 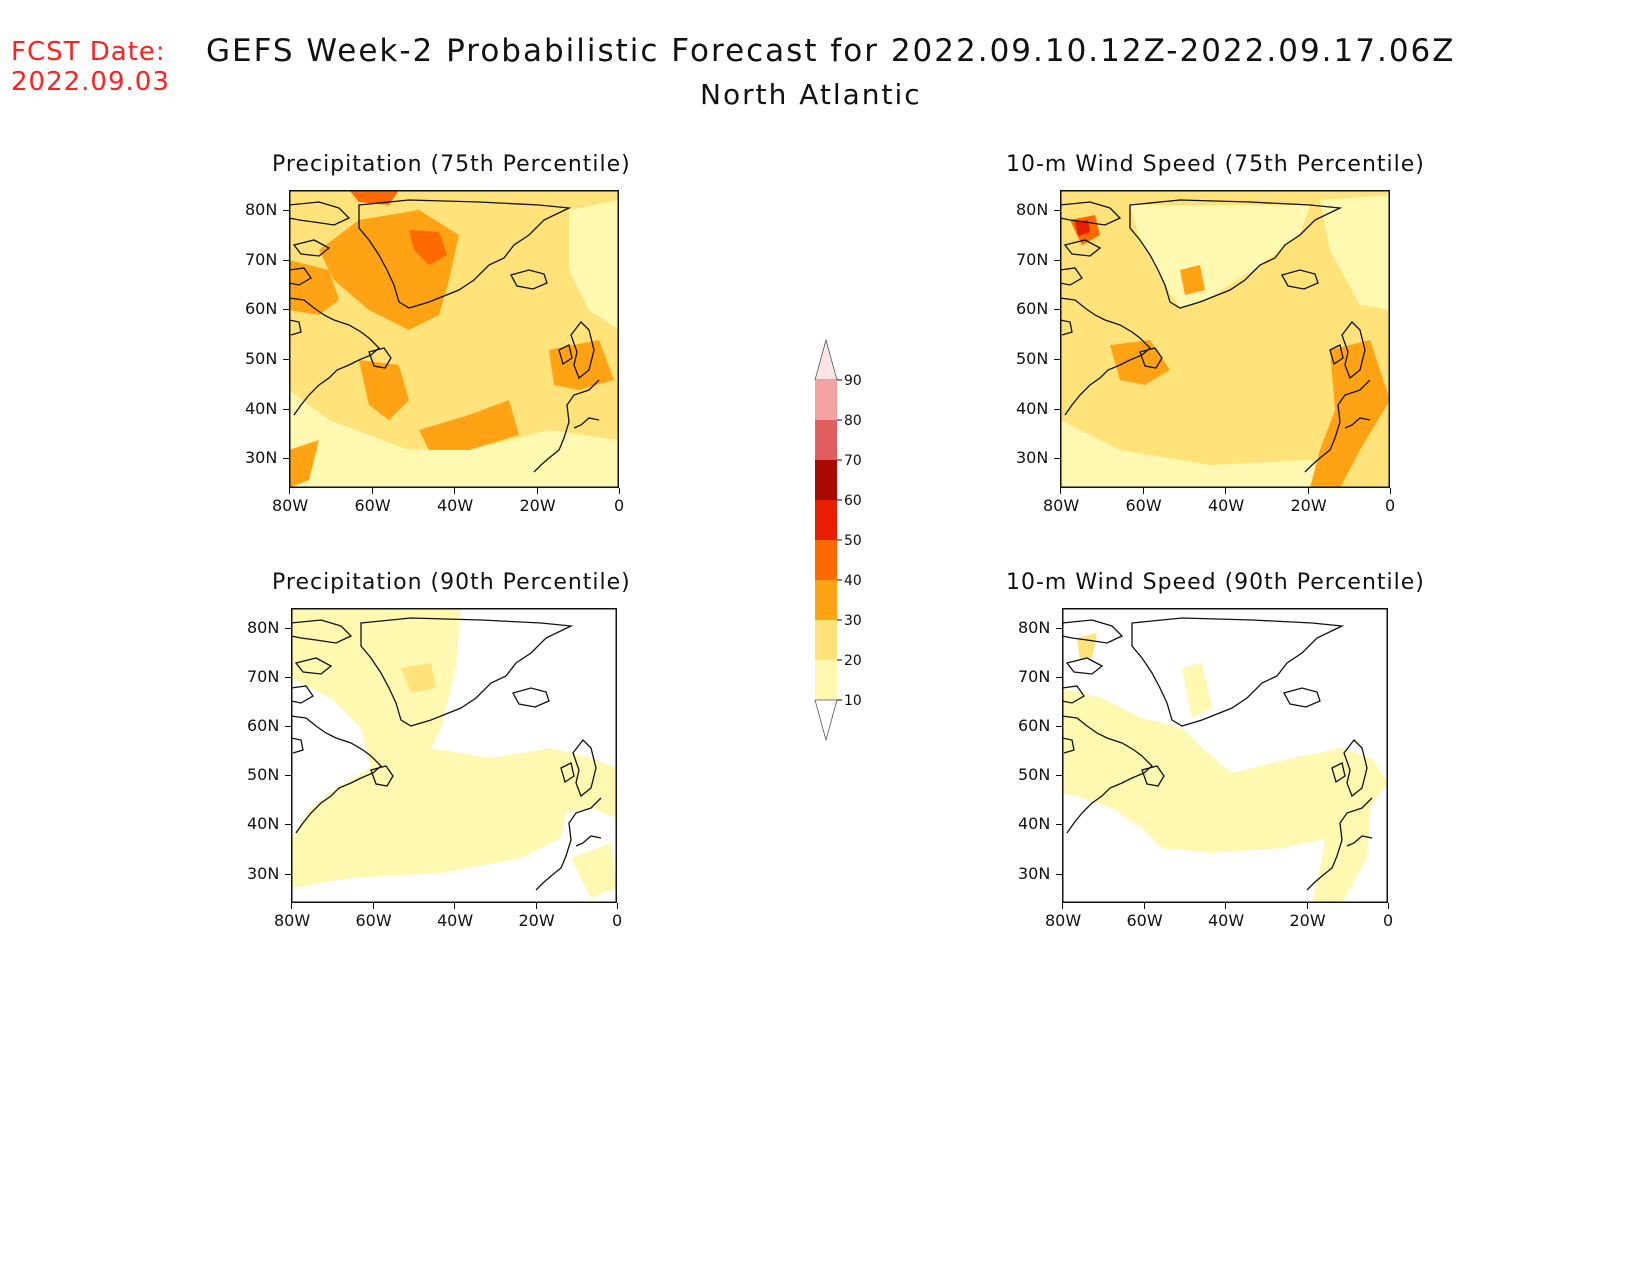 What do you see at coordinates (1032, 408) in the screenshot?
I see `lat-label-wind-75: 40N` at bounding box center [1032, 408].